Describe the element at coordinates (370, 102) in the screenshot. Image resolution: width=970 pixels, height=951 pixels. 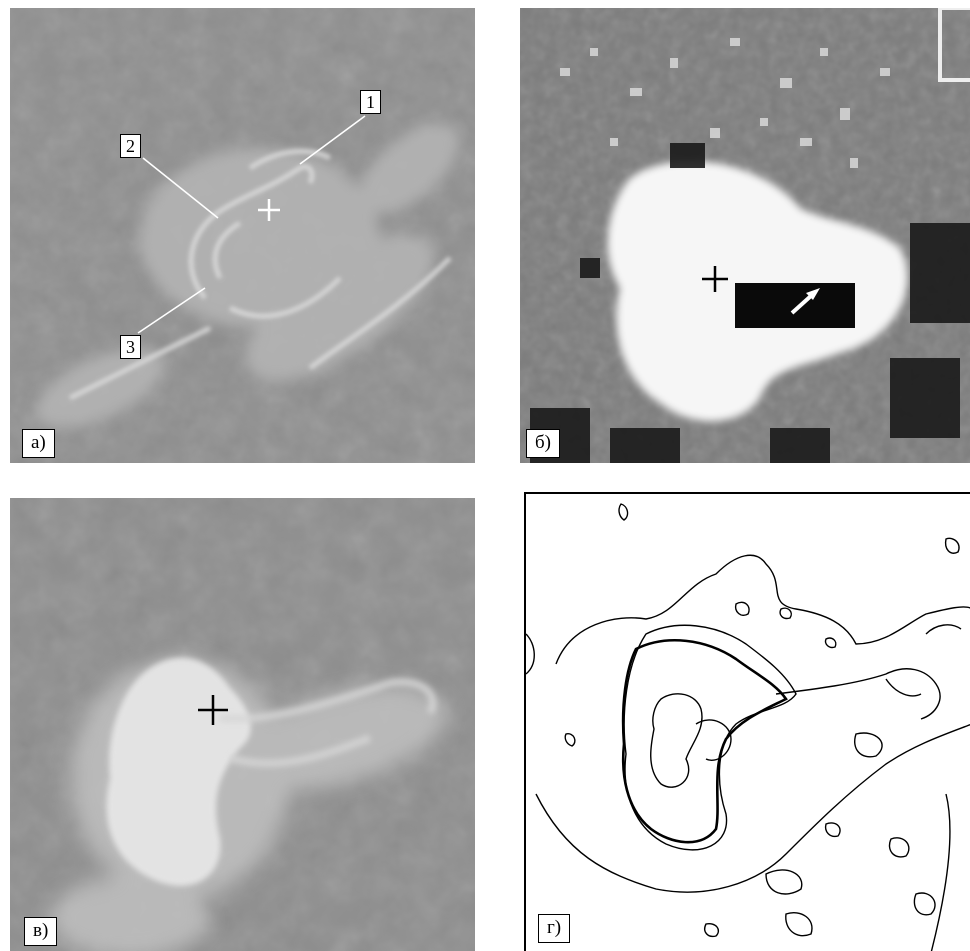
I see `marker-label-1: 1` at that location.